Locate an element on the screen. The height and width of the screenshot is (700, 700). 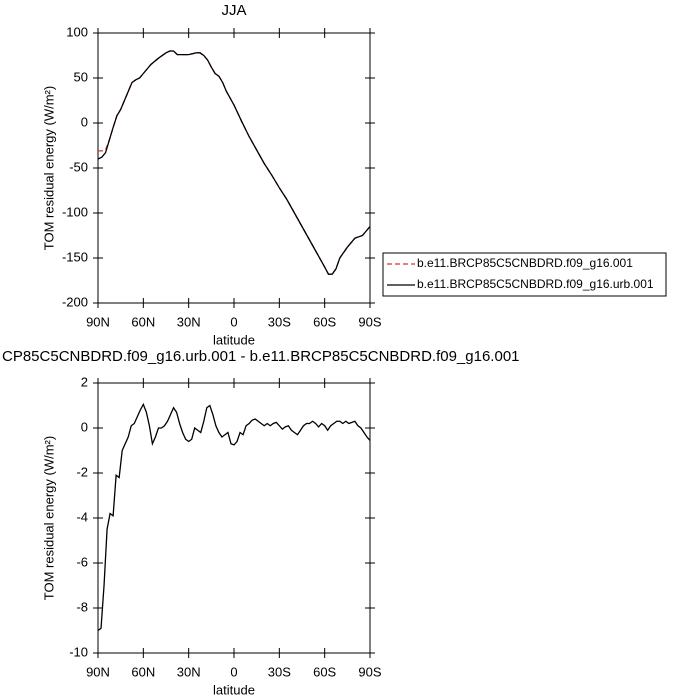
y-tick-label: -8 is located at coordinates (82, 606).